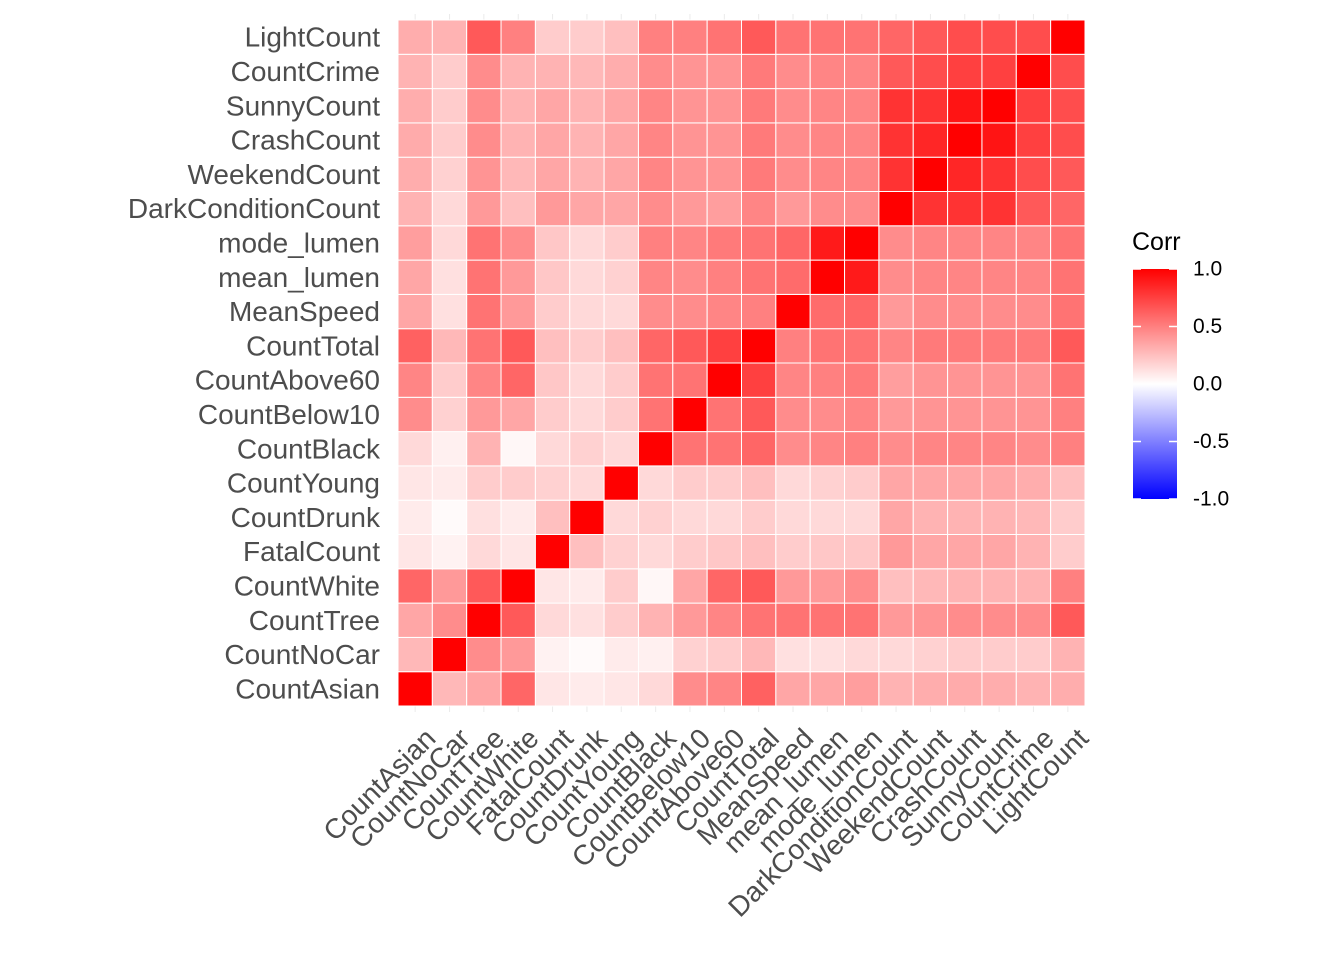 The height and width of the screenshot is (965, 1344). What do you see at coordinates (1033, 37) in the screenshot?
I see `heatmap-cell-CountCrime-LightCount` at bounding box center [1033, 37].